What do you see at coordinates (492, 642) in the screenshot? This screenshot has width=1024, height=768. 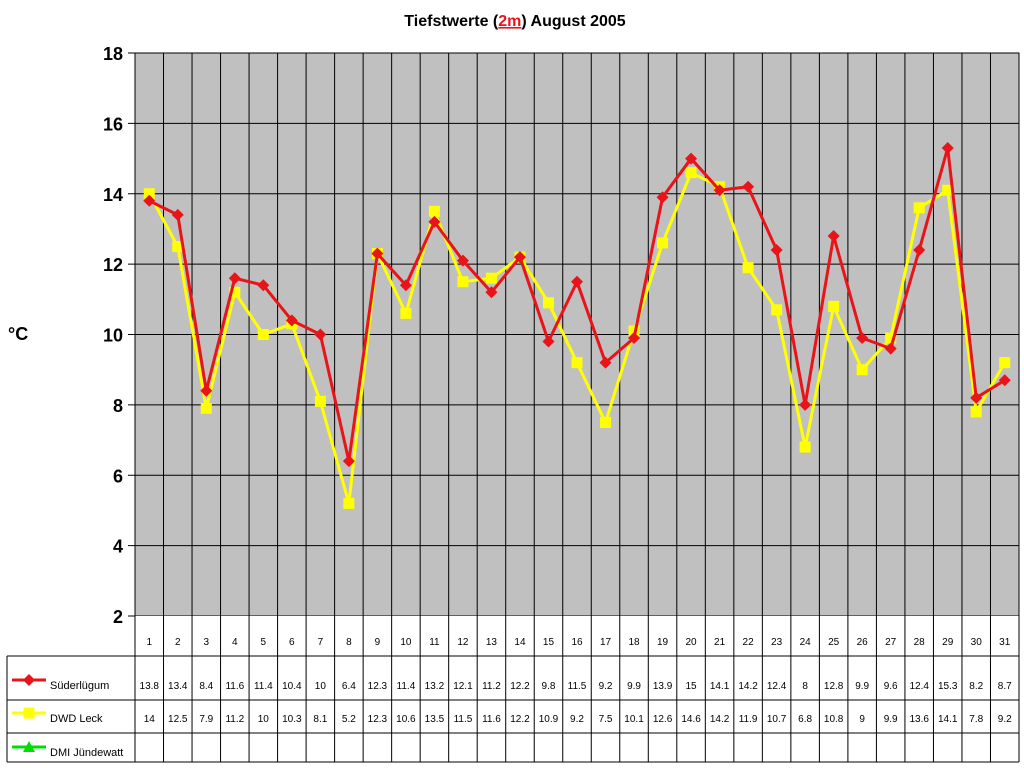 I see `x-tick-label: 13` at bounding box center [492, 642].